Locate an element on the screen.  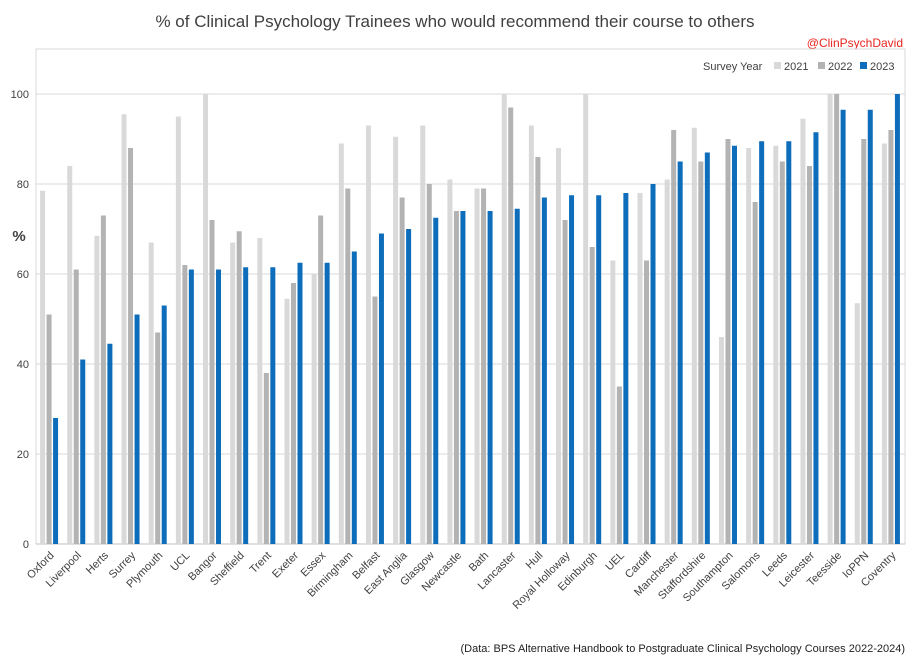
legend: Survey Year 2021 2022 2023 is located at coordinates (798, 67).